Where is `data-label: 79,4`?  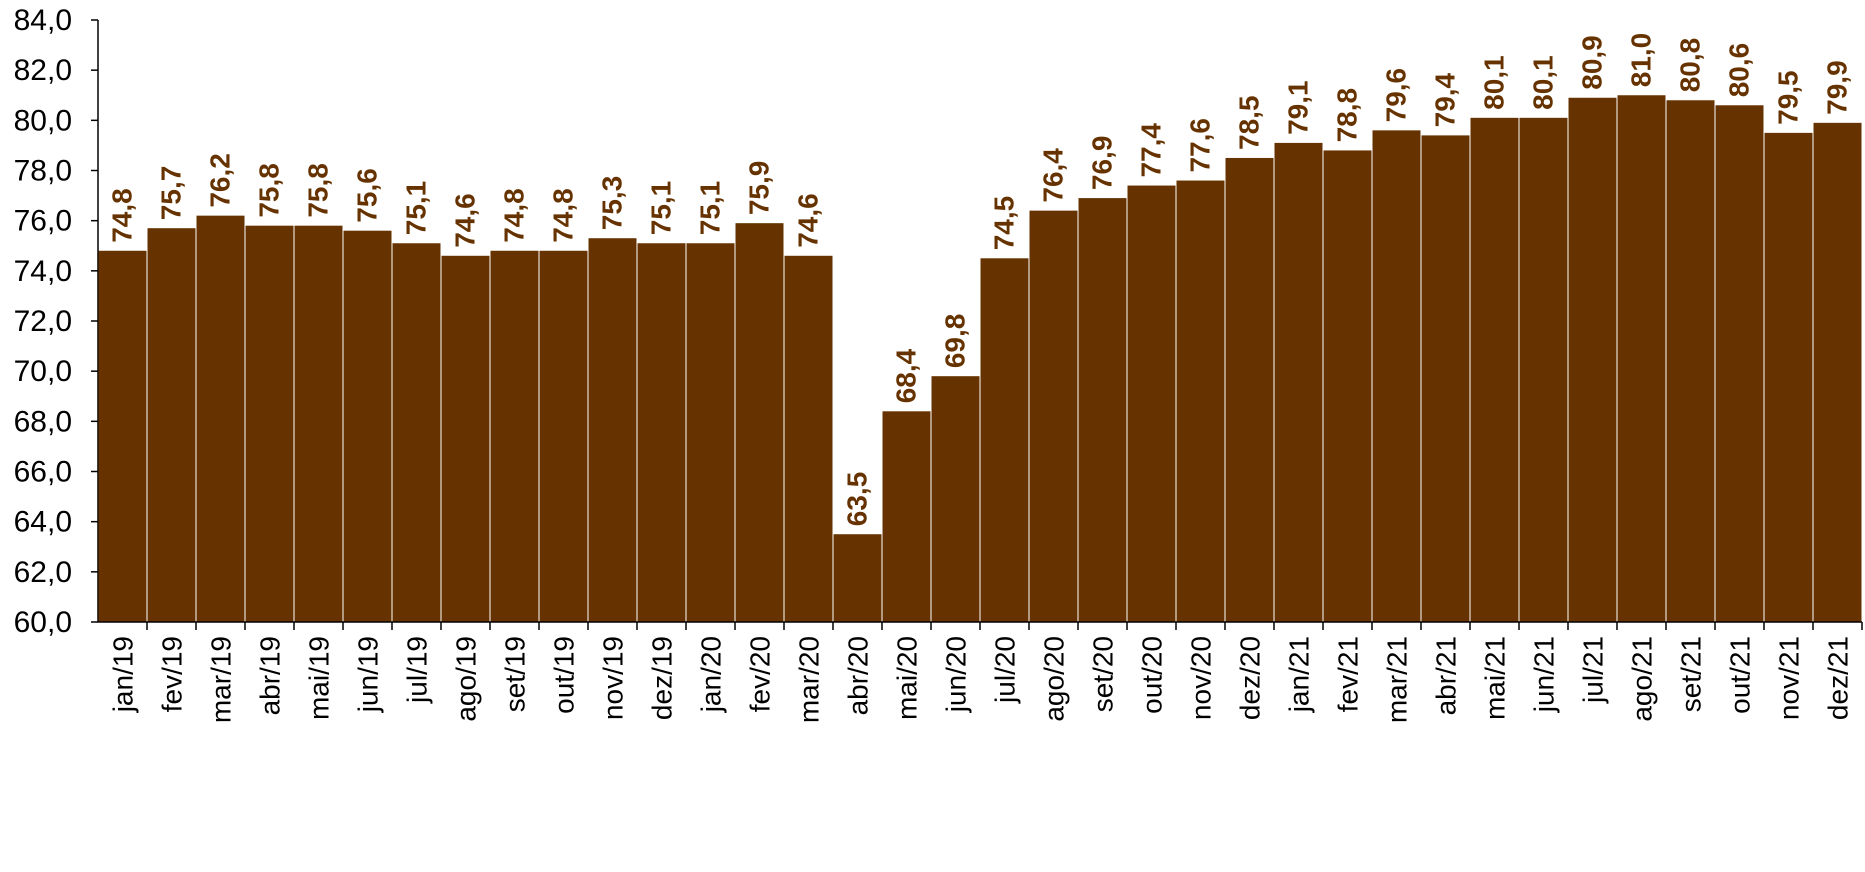 data-label: 79,4 is located at coordinates (1445, 99).